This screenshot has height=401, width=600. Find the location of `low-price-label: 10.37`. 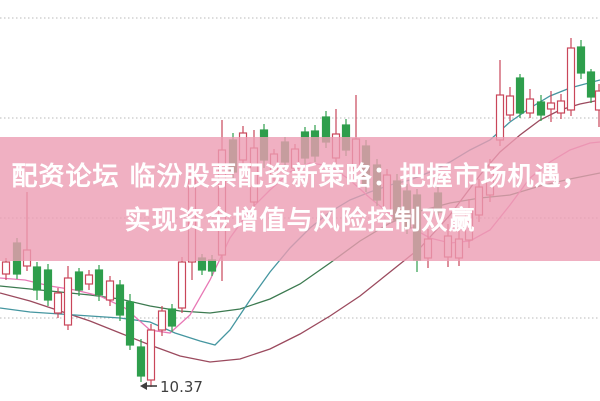

low-price-label: 10.37 is located at coordinates (181, 387).